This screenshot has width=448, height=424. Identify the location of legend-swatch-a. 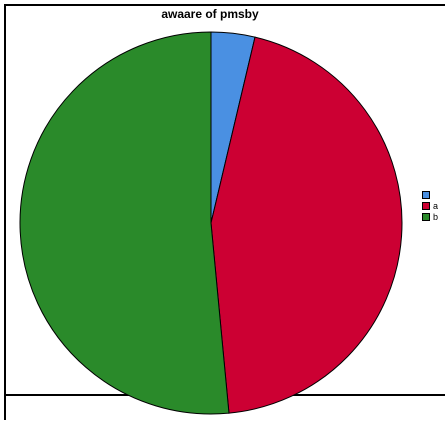
(426, 205).